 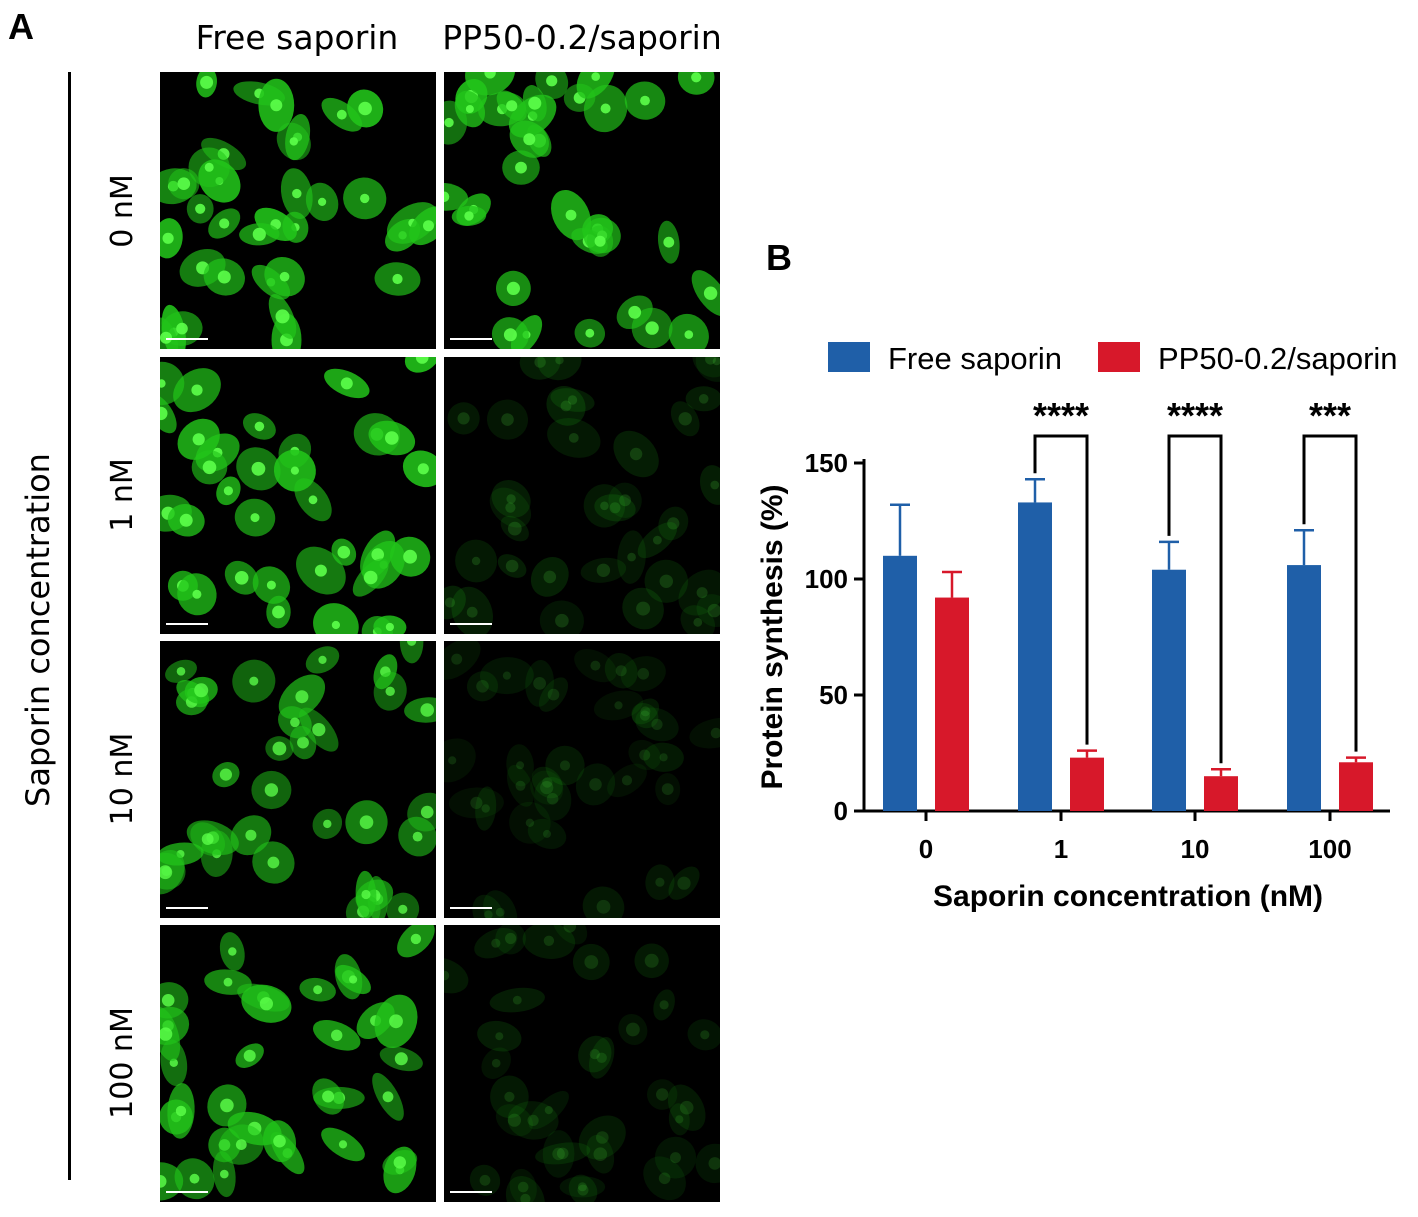 I want to click on side-label-saporin-concentration: Saporin concentration, so click(x=38, y=630).